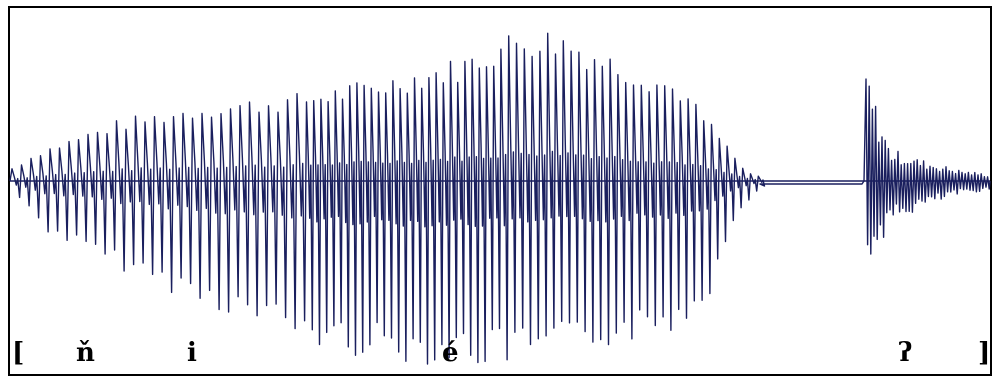  I want to click on transcription-segment-e-acute: é, so click(450, 353).